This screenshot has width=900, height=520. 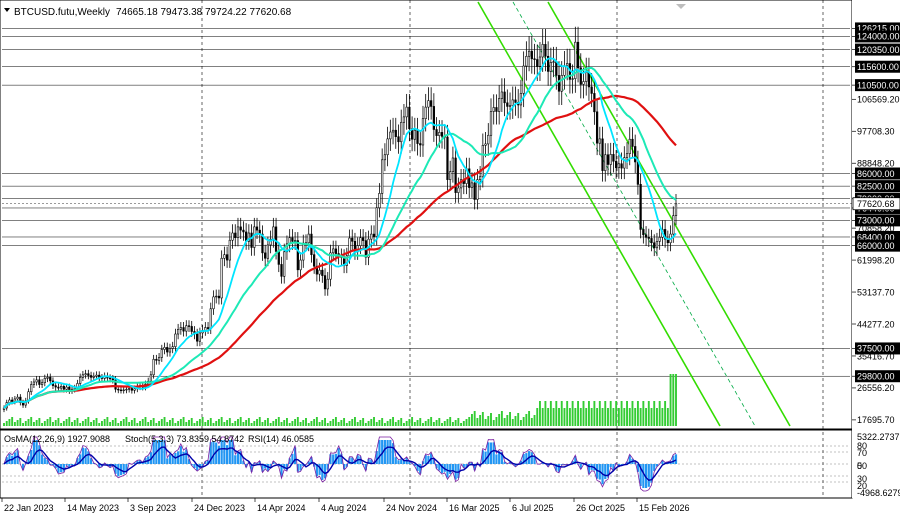 I want to click on current-price-label: 77620.68, so click(x=876, y=204).